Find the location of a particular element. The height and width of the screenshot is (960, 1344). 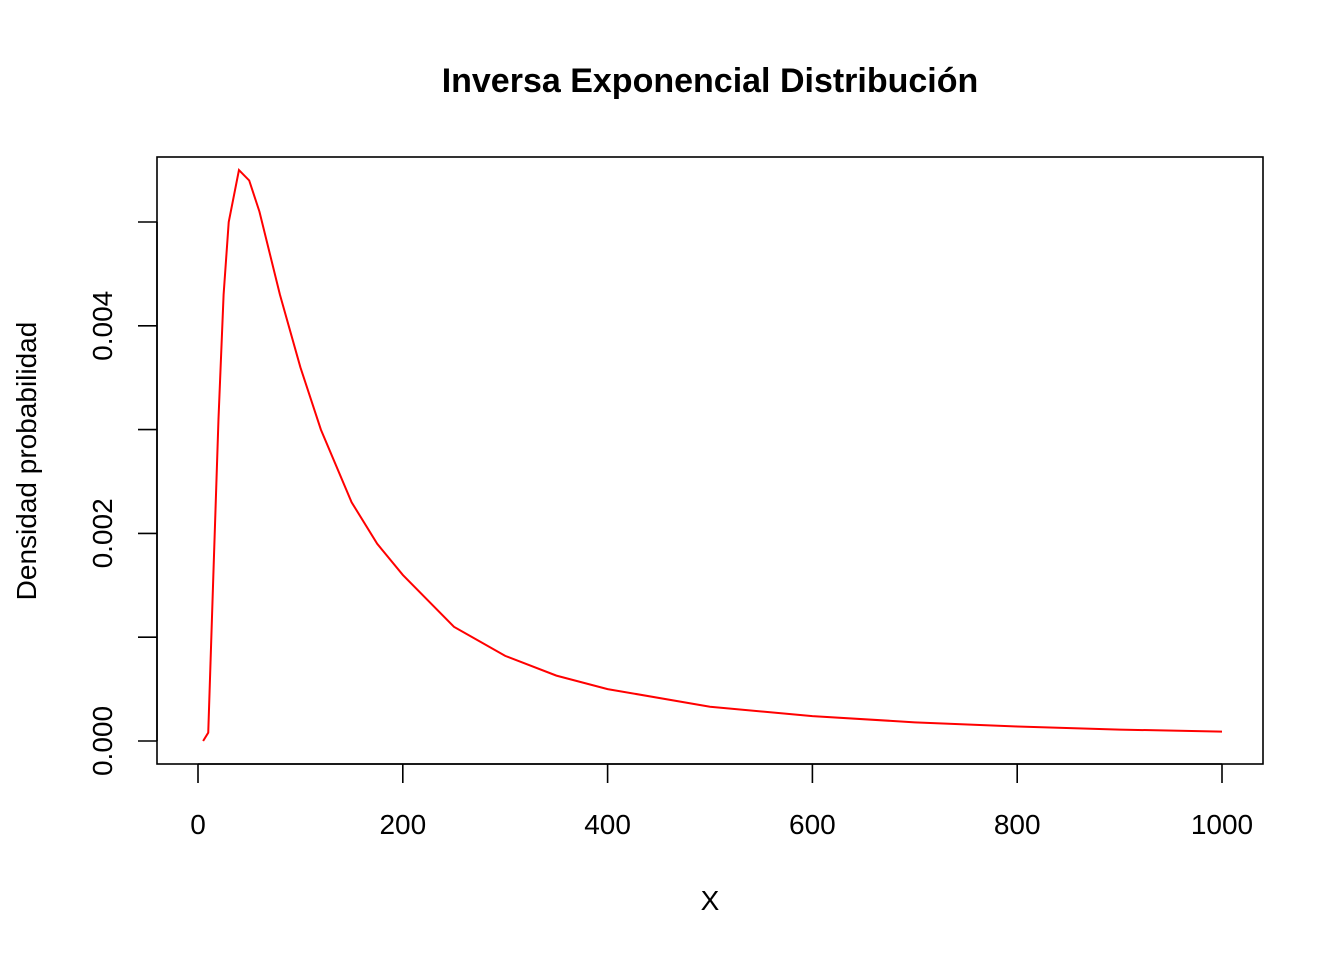

chart-title: Inversa Exponencial Distribución is located at coordinates (710, 81).